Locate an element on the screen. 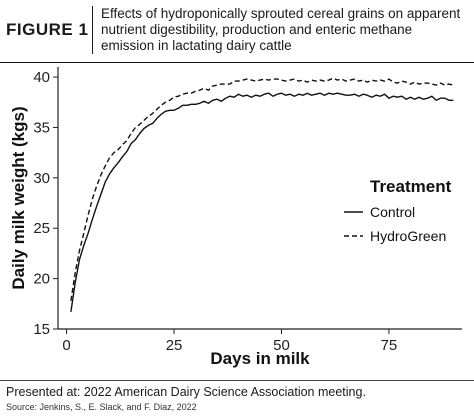 The image size is (474, 418). figure-label: FIGURE 1 is located at coordinates (47, 29).